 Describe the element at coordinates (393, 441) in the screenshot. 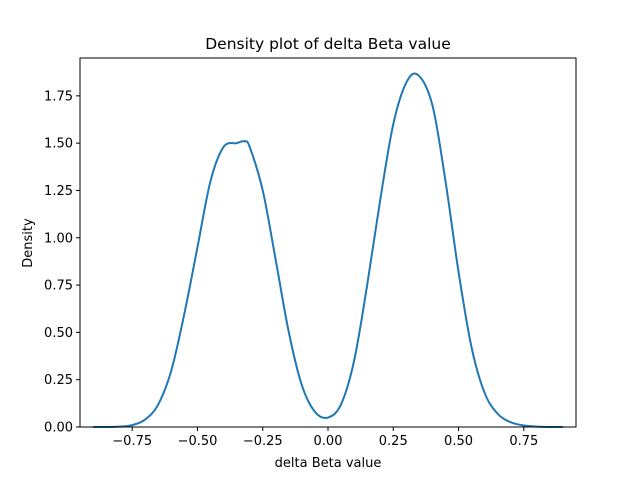

I see `x-tick-label: 0.25` at that location.